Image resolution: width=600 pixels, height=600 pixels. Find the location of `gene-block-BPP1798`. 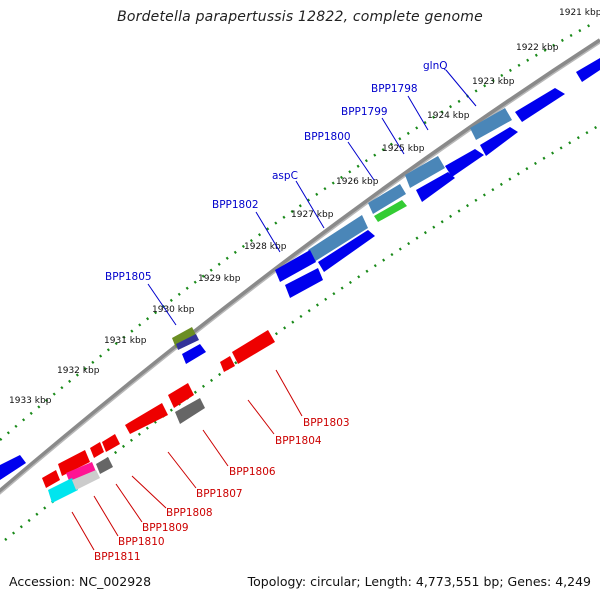

gene-block-BPP1798 is located at coordinates (425, 172).